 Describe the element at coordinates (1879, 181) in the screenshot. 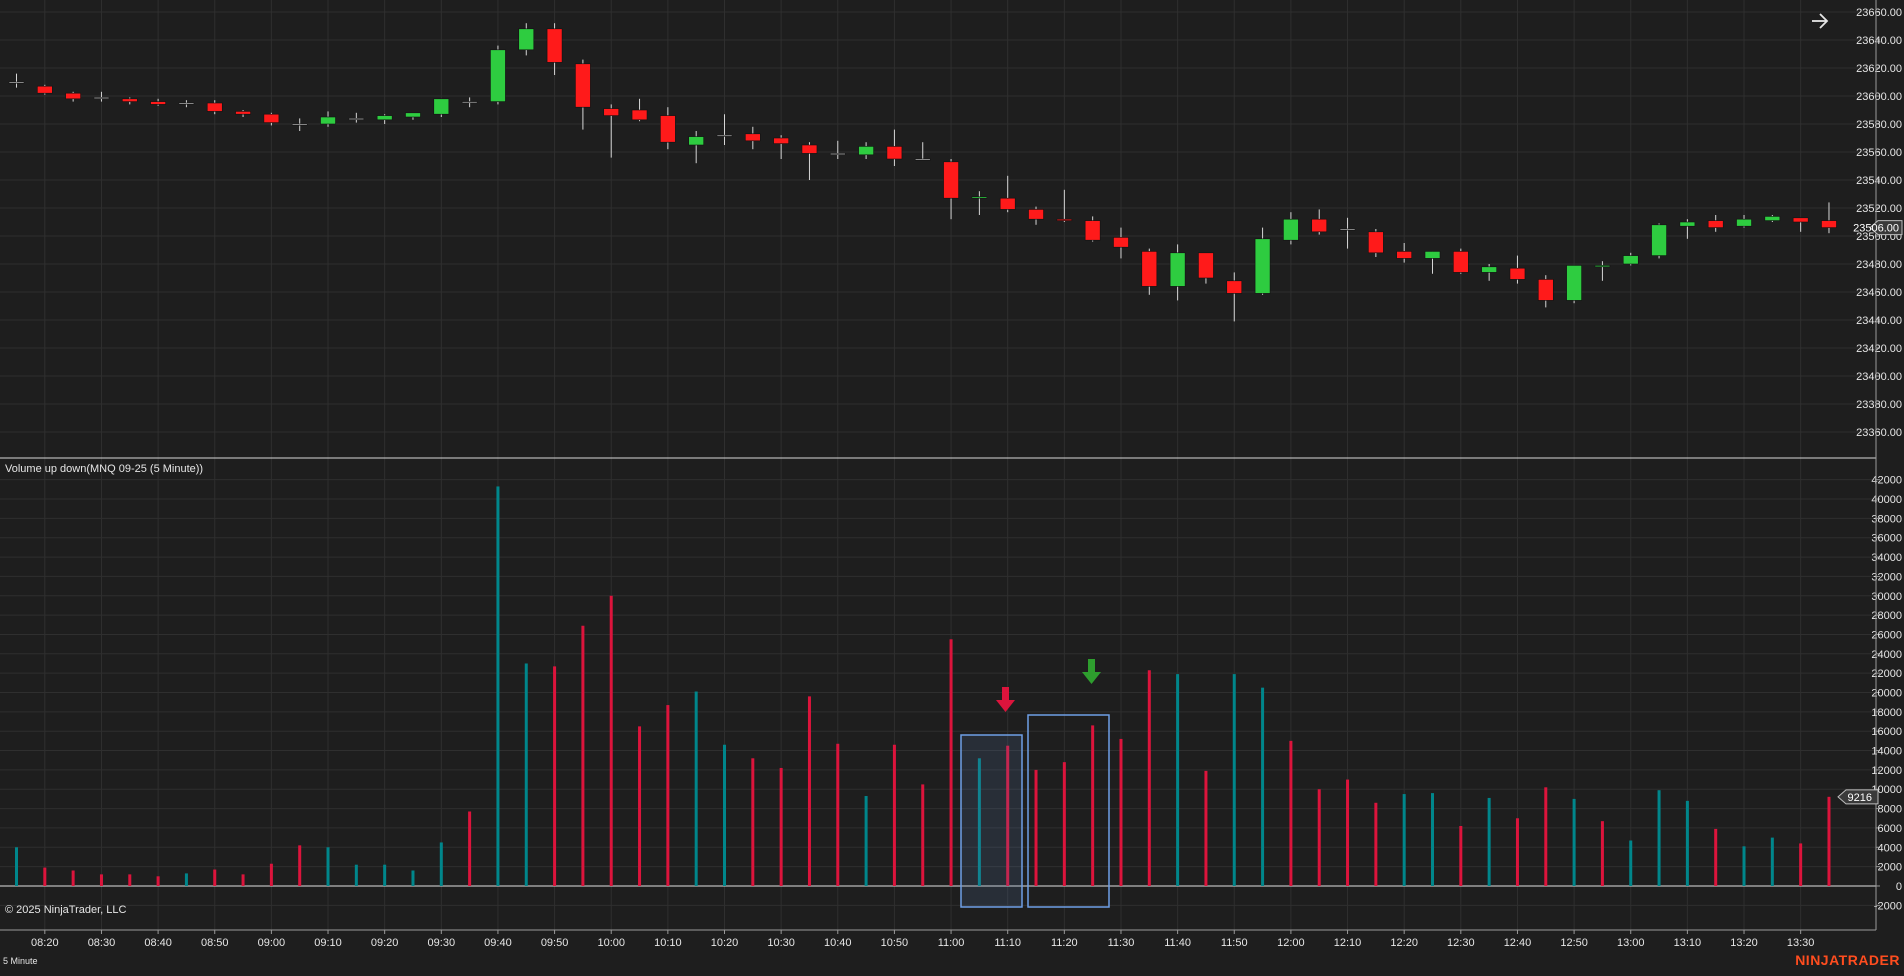

I see `price-tick-label: 23540.00` at that location.